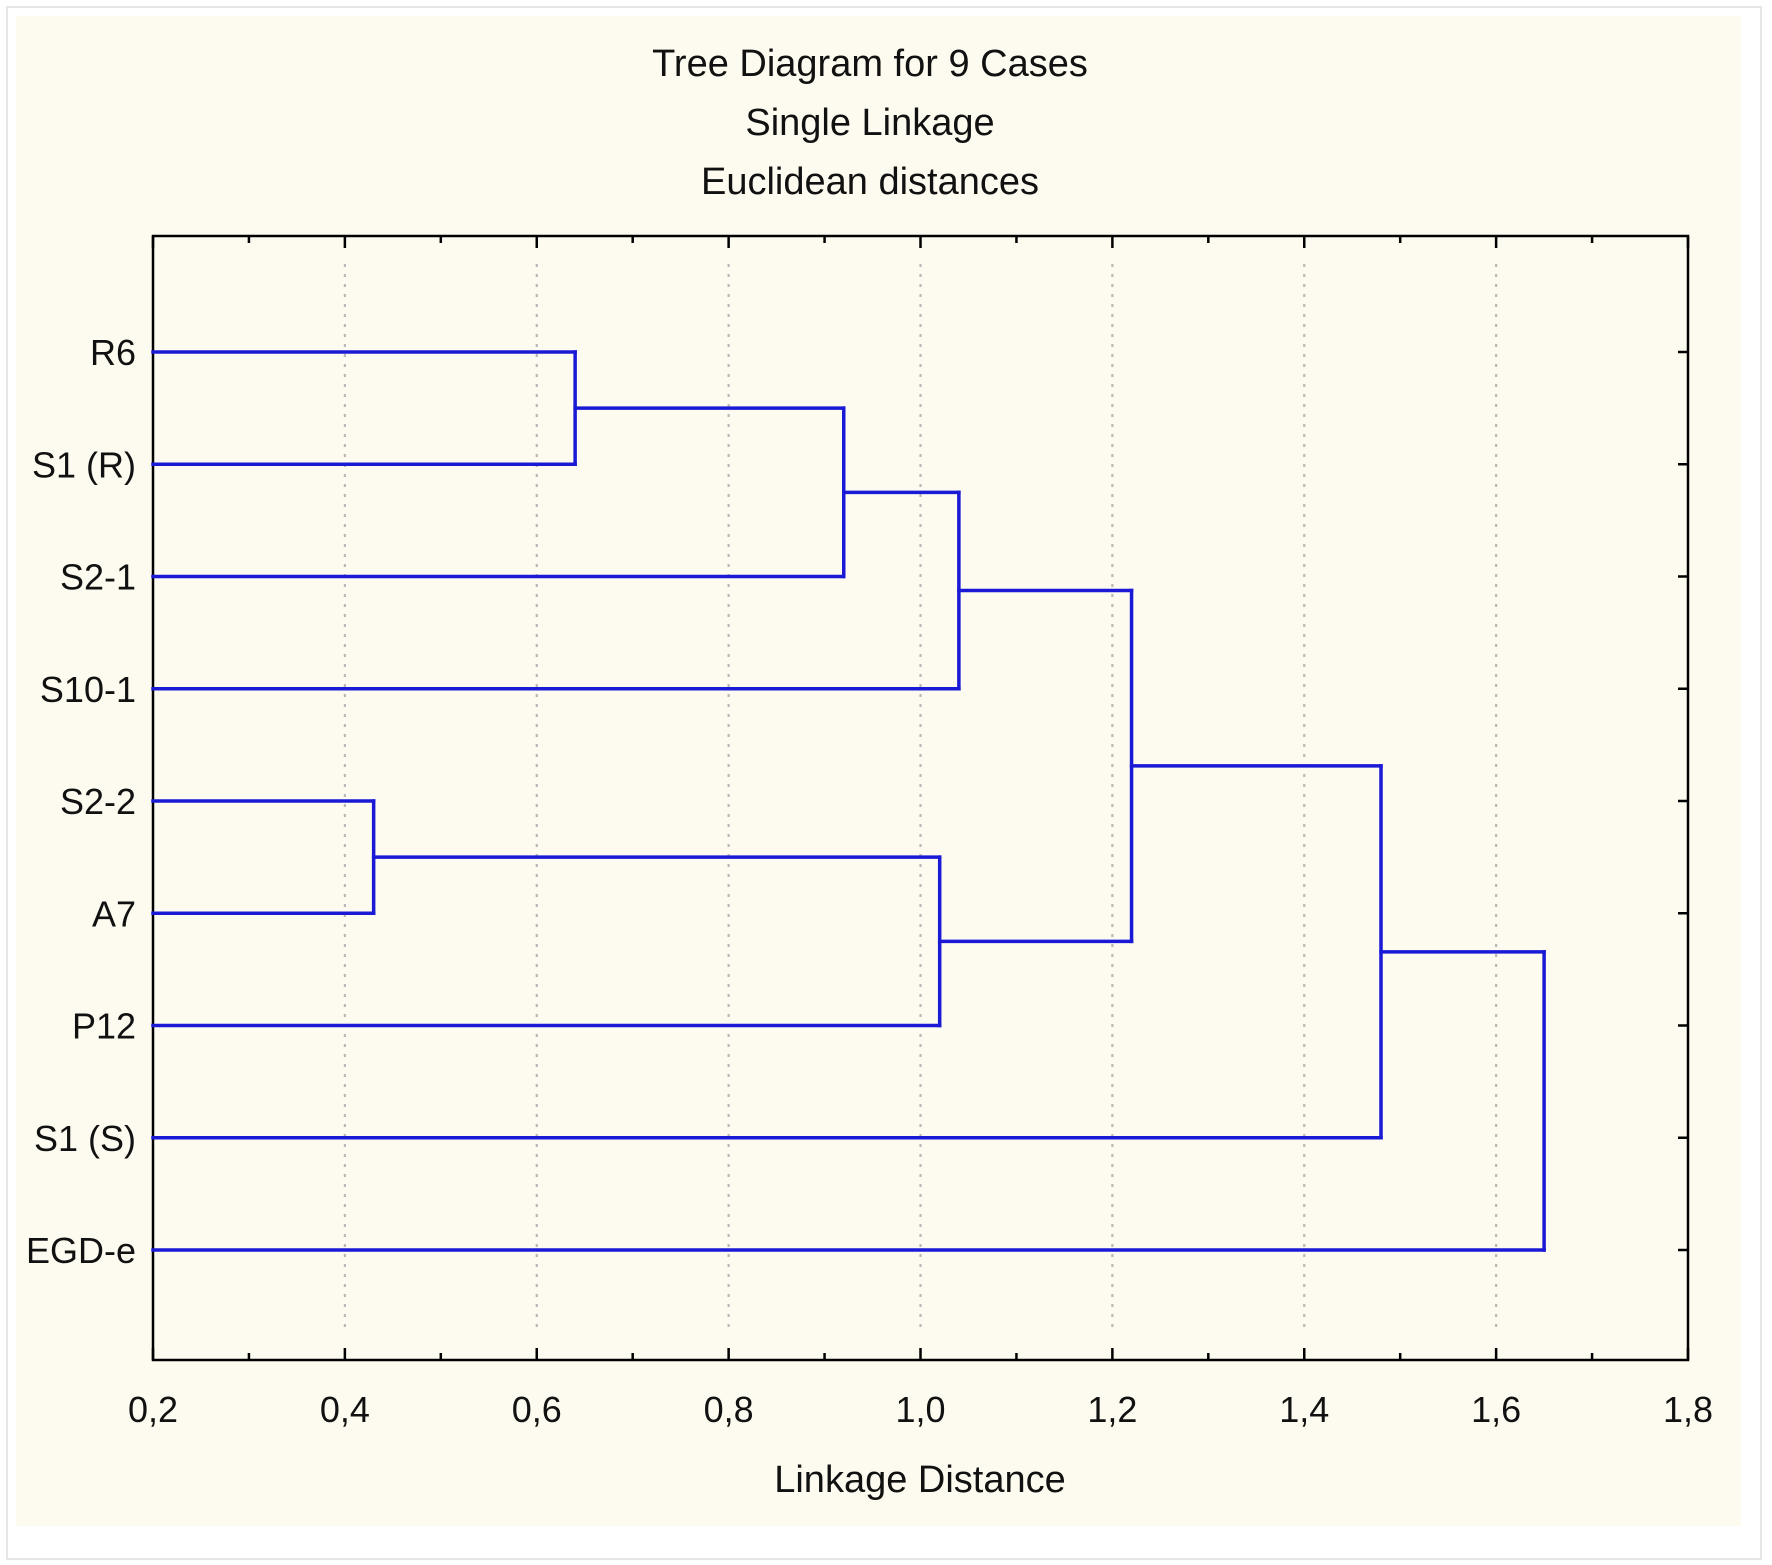 Image resolution: width=1772 pixels, height=1565 pixels. Describe the element at coordinates (537, 1409) in the screenshot. I see `x-tick-label: 0,6` at that location.